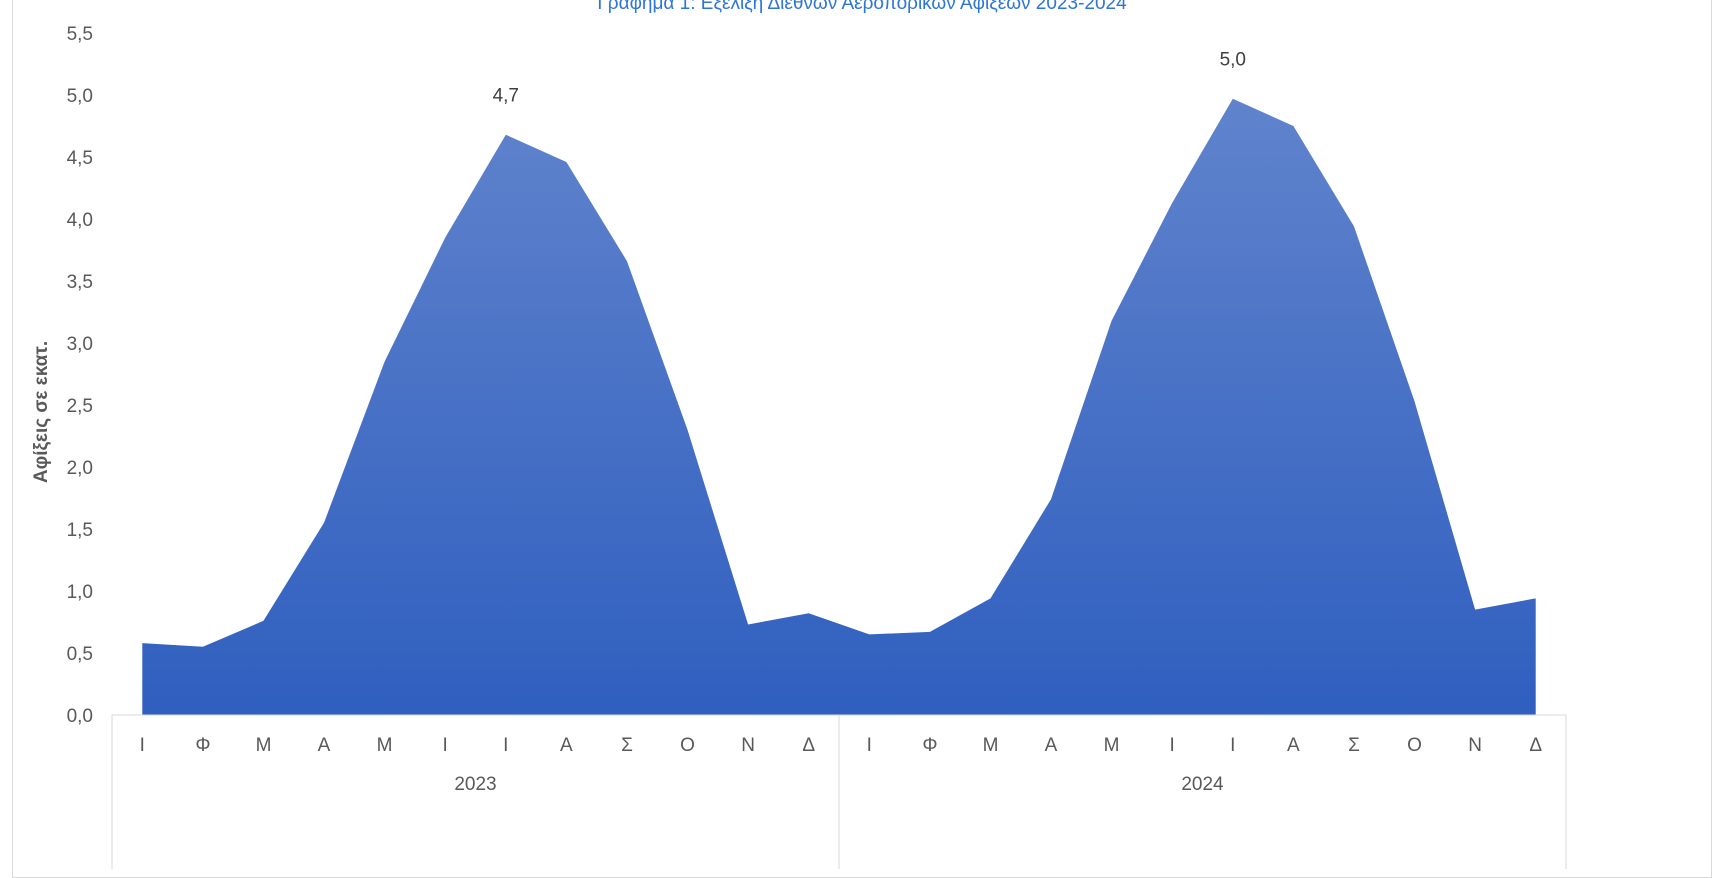 This screenshot has width=1724, height=878. What do you see at coordinates (80, 158) in the screenshot?
I see `y-tick-label: 4,5` at bounding box center [80, 158].